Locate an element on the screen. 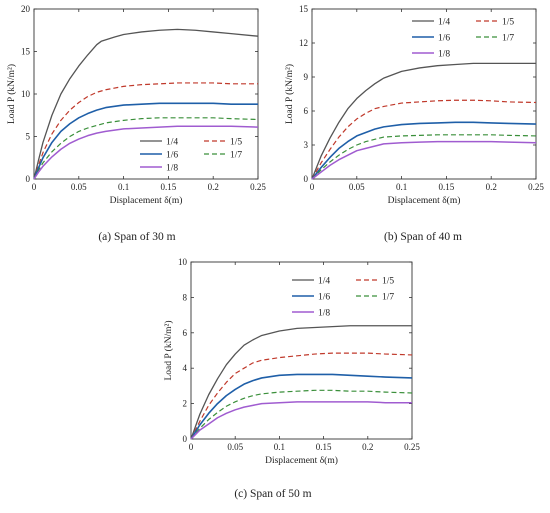 The height and width of the screenshot is (513, 550). y-tick-label: 5 is located at coordinates (28, 137).